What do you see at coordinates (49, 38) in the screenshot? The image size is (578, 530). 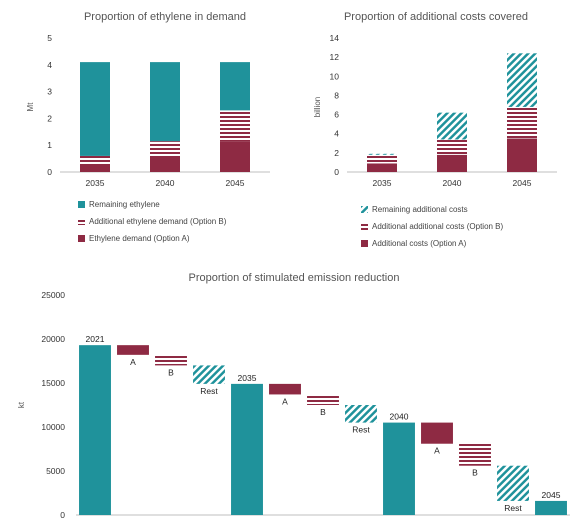 I see `y-tick-label: 5` at bounding box center [49, 38].